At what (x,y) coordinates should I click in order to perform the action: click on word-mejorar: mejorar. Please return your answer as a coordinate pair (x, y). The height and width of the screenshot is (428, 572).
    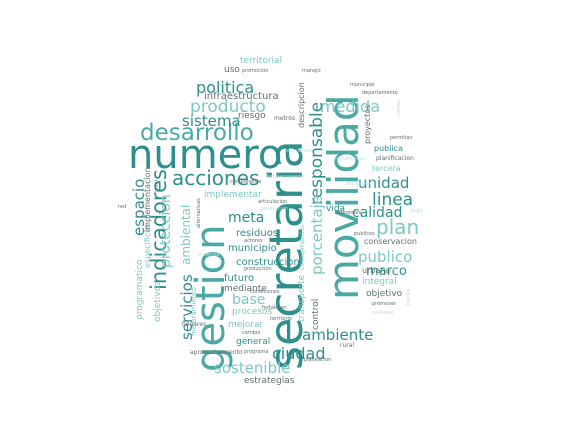
    Looking at the image, I should click on (246, 325).